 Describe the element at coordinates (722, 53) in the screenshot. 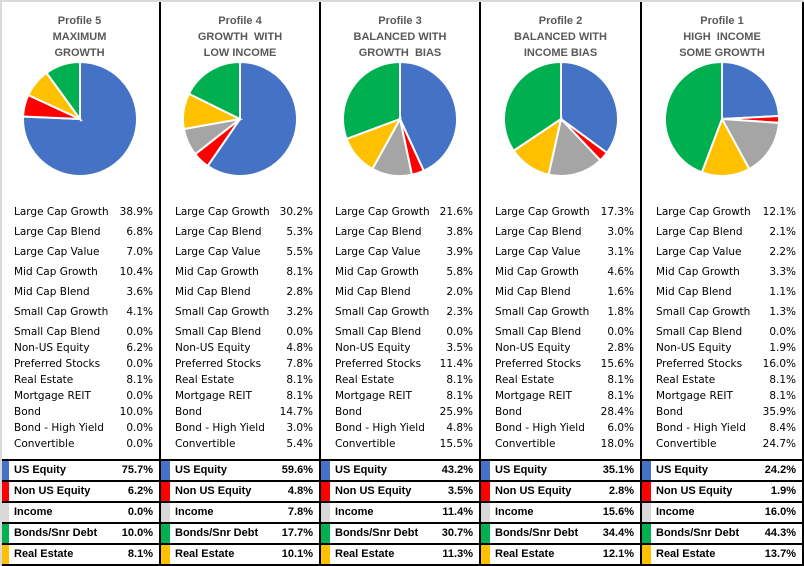

I see `chart-title-line: SOME GROWTH` at that location.